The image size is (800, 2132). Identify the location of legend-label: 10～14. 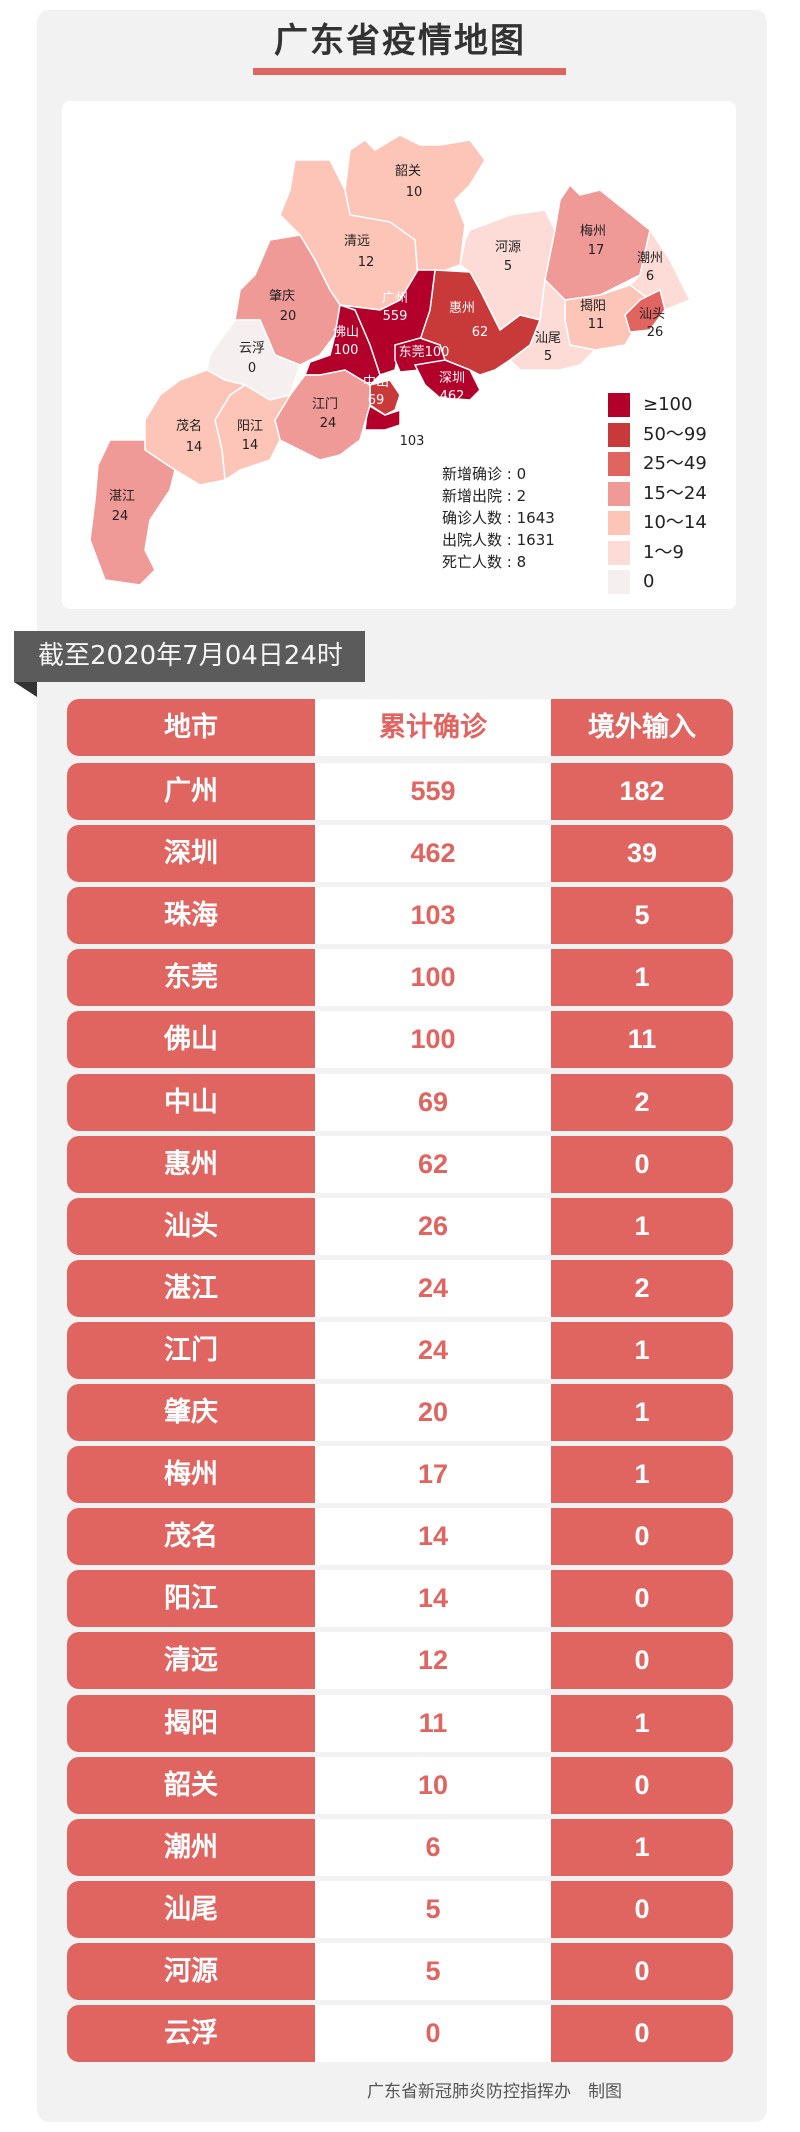
(675, 522).